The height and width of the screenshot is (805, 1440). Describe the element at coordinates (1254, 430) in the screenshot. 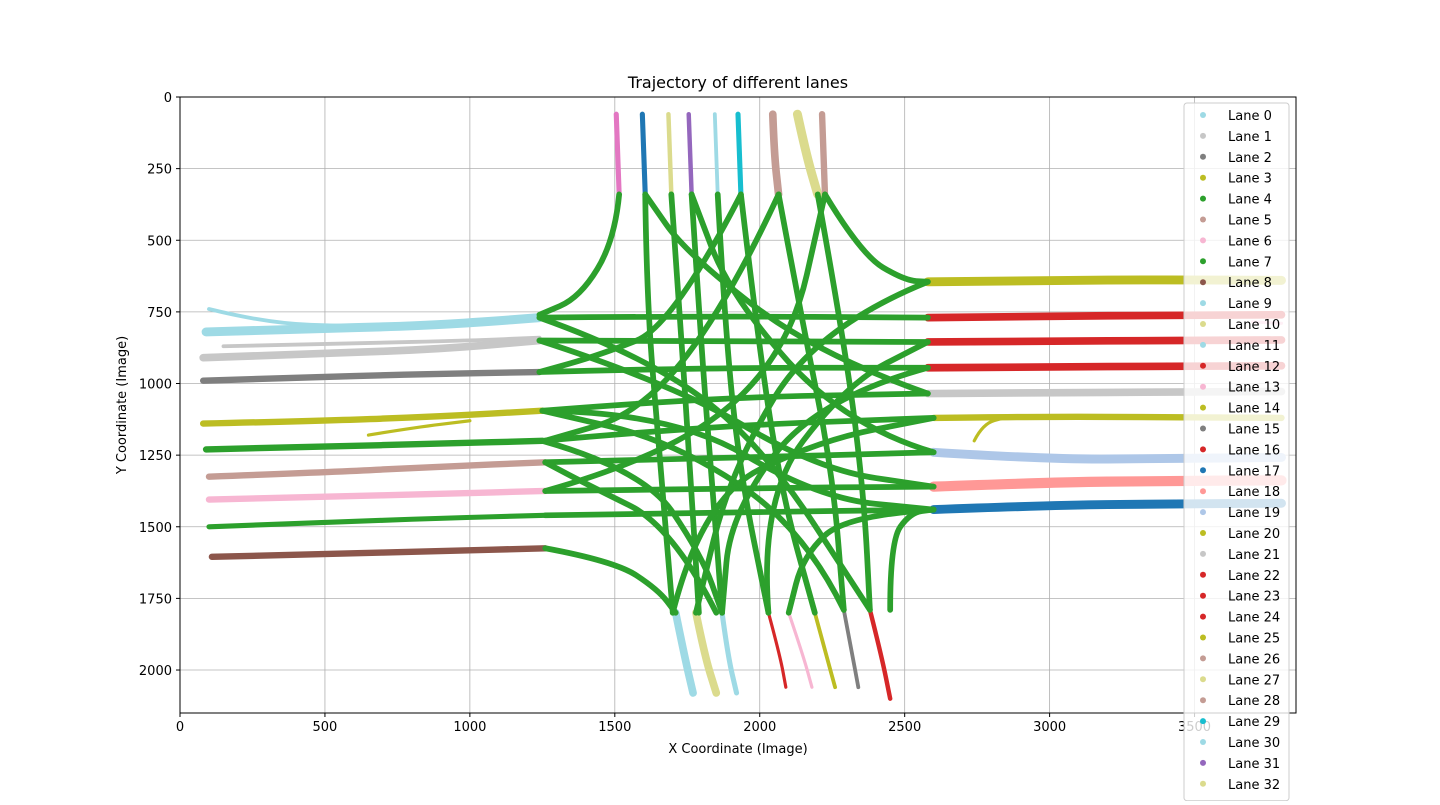

I see `legend-label: Lane 15` at that location.